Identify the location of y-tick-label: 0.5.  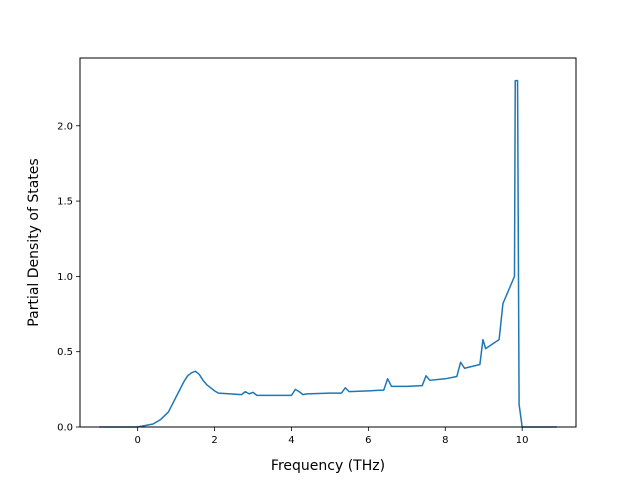
(65, 352).